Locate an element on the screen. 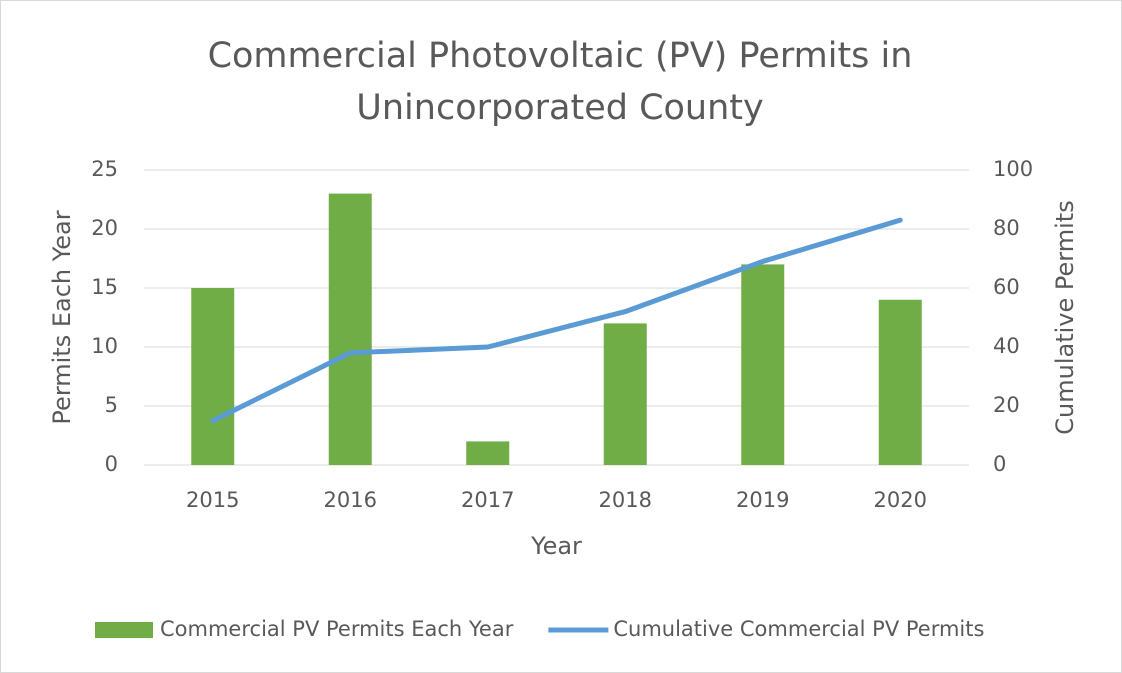 The width and height of the screenshot is (1122, 673). x-tick-label: 2019 is located at coordinates (762, 500).